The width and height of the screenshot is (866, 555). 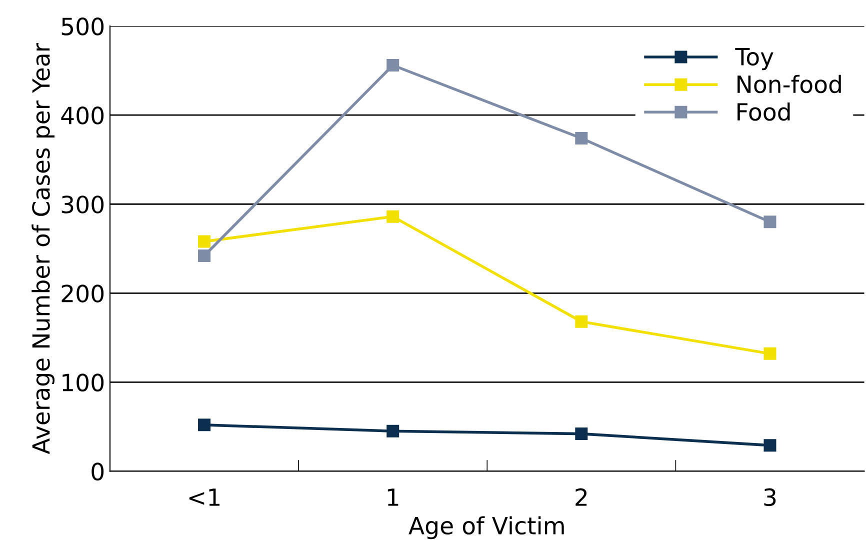 What do you see at coordinates (82, 115) in the screenshot?
I see `y-tick-label: 400` at bounding box center [82, 115].